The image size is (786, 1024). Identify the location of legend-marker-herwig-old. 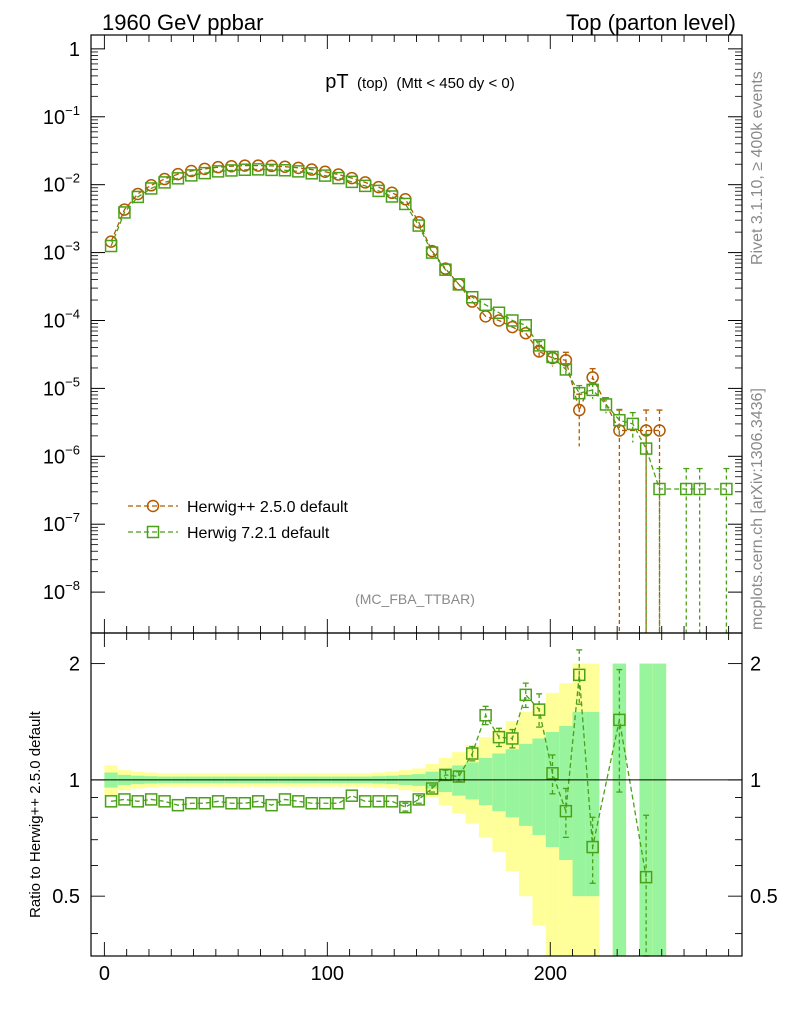
(153, 506).